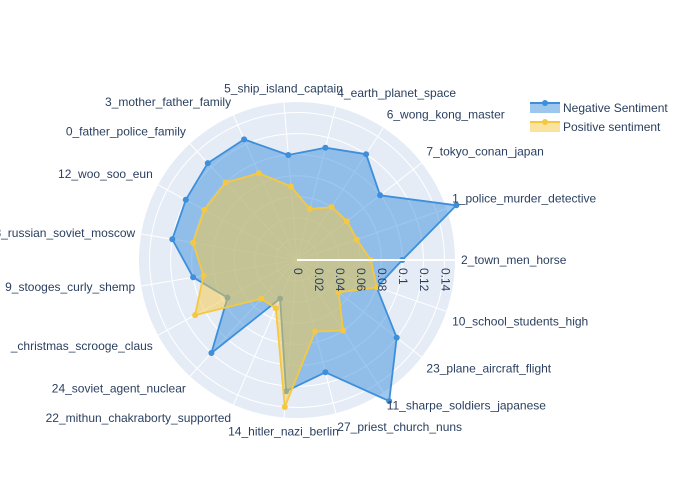 The width and height of the screenshot is (700, 500). Describe the element at coordinates (126, 131) in the screenshot. I see `category-label: 0_father_police_family` at that location.